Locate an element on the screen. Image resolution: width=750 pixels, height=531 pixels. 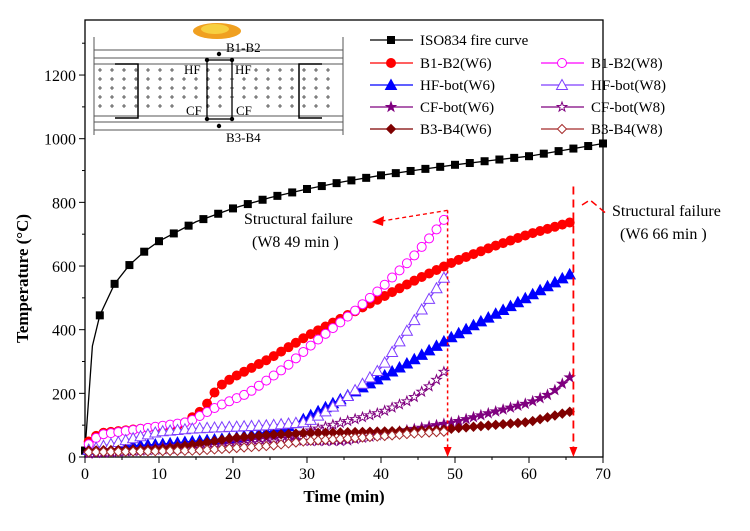
y-tick-label: 400 is located at coordinates (64, 331).